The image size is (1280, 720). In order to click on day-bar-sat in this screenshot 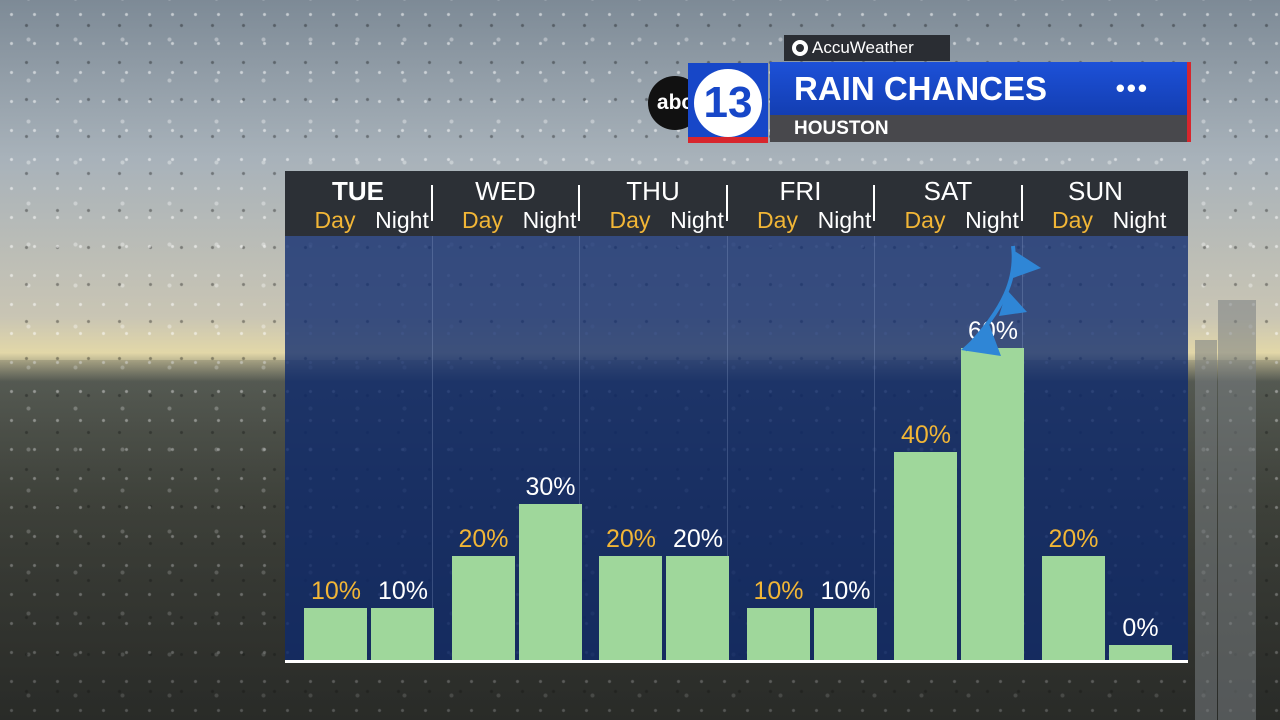, I will do `click(925, 556)`.